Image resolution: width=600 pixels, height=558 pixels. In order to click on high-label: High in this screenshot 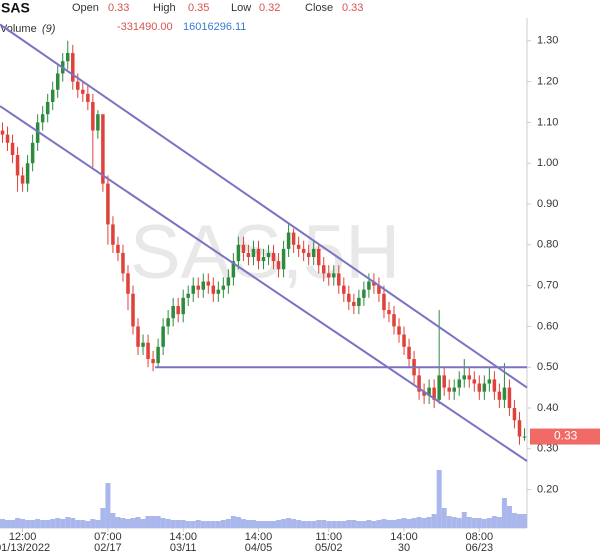, I will do `click(164, 8)`.